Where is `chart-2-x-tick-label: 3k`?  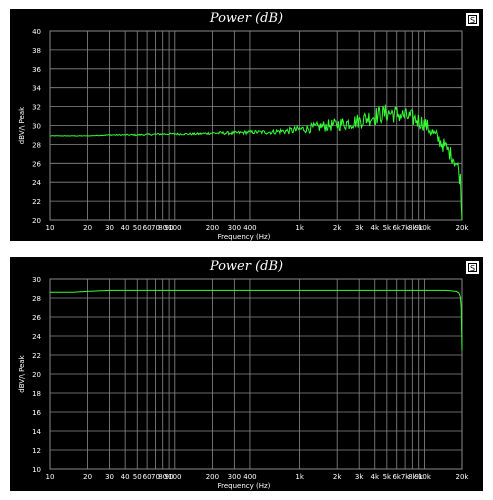 chart-2-x-tick-label: 3k is located at coordinates (359, 477).